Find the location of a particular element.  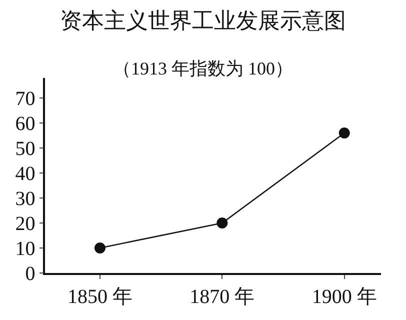

y-tick-label: 0 is located at coordinates (30, 274).